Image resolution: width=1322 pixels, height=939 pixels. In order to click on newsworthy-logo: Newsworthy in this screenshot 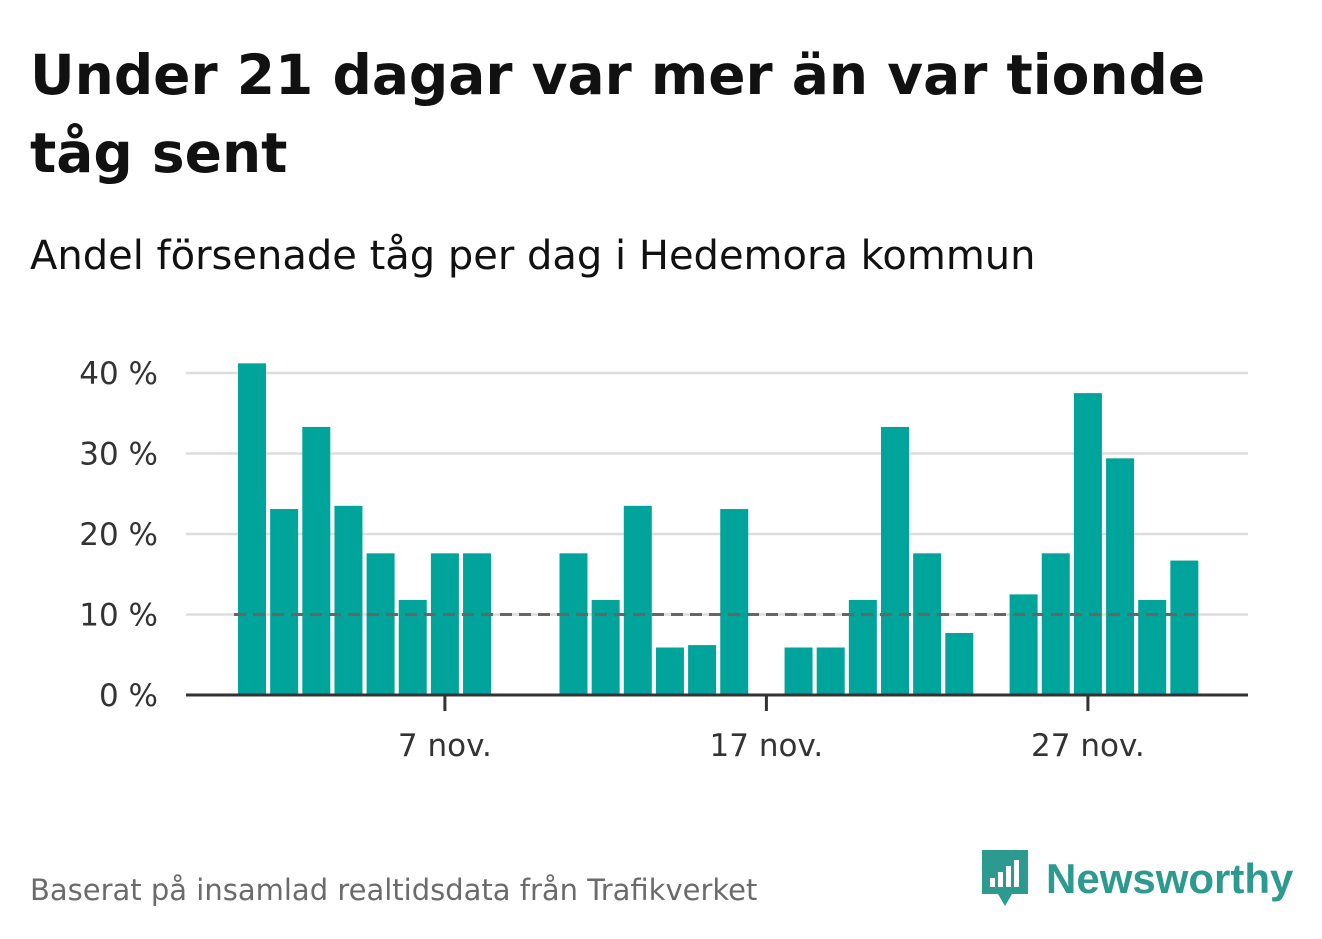, I will do `click(1136, 879)`.